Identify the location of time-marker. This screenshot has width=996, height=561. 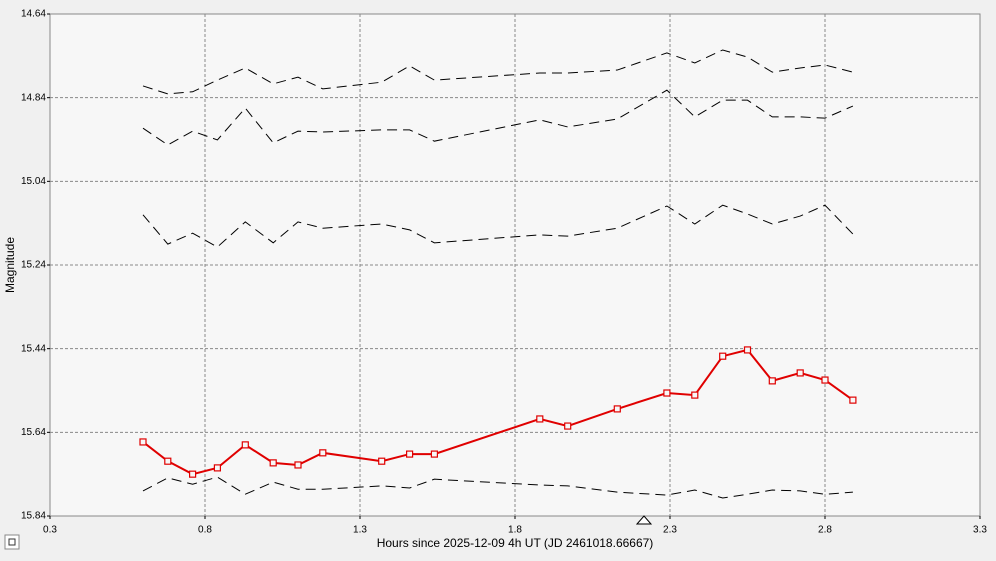
(644, 520).